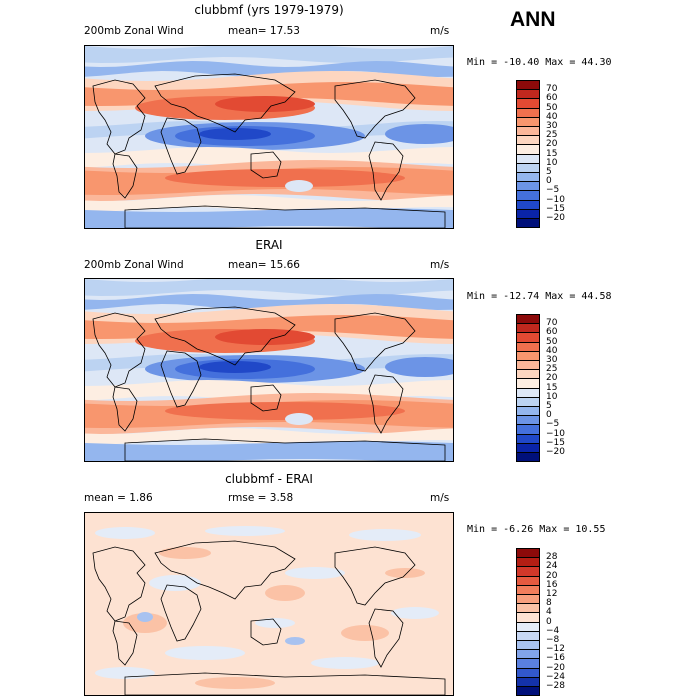  What do you see at coordinates (264, 31) in the screenshot?
I see `panel-1-mean: mean= 17.53` at bounding box center [264, 31].